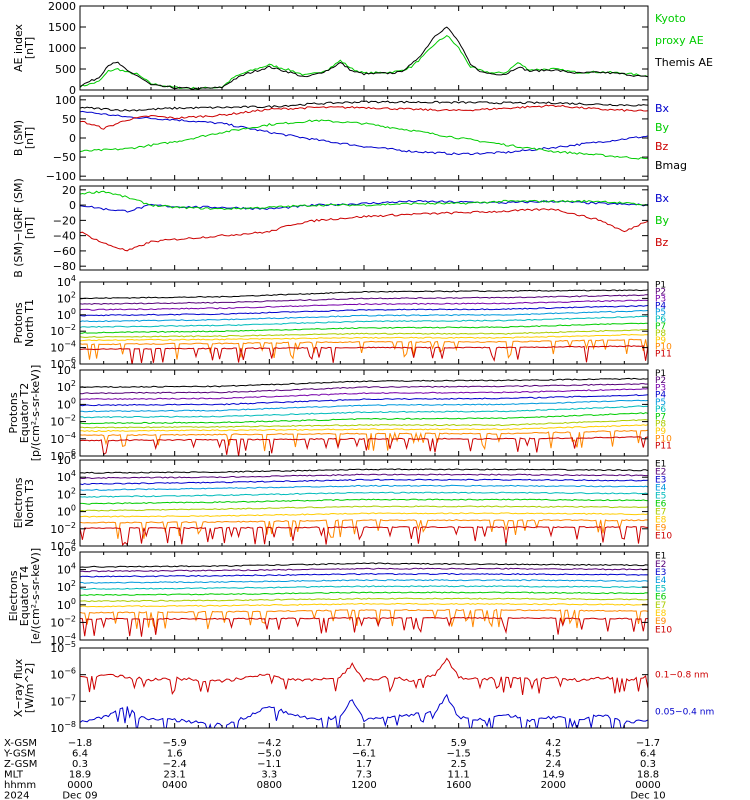  Describe the element at coordinates (364, 106) in the screenshot. I see `series-line-bmag` at that location.